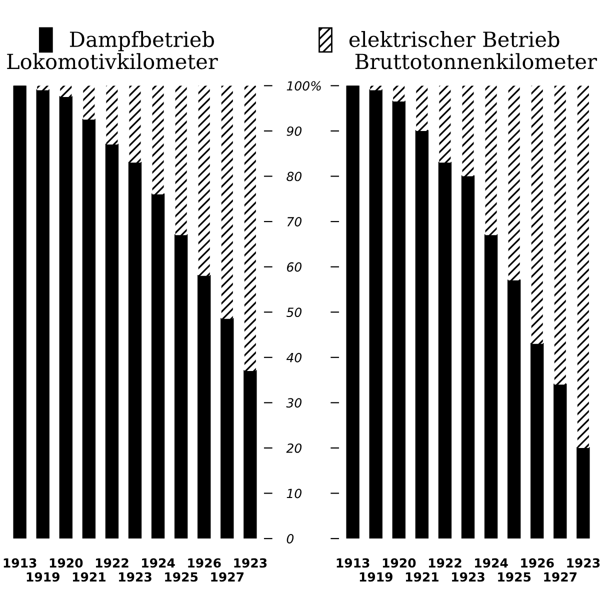 The height and width of the screenshot is (612, 600). What do you see at coordinates (112, 61) in the screenshot?
I see `chart-title: Lokomotivkilometer` at bounding box center [112, 61].